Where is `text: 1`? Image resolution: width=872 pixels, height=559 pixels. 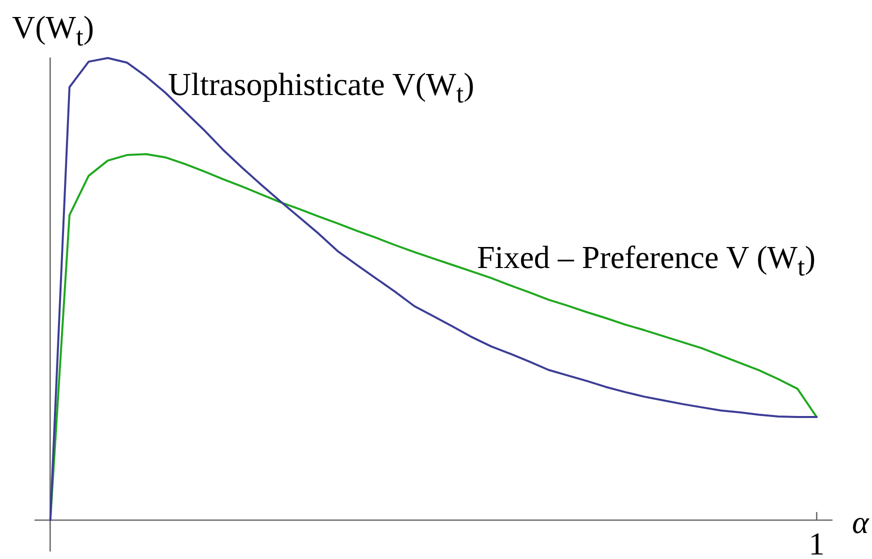 text: 1 is located at coordinates (816, 542).